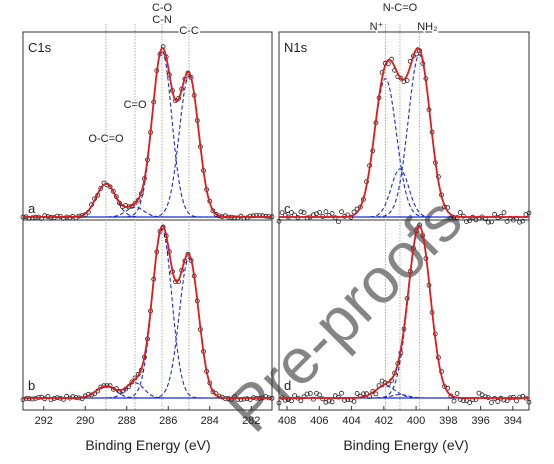 The height and width of the screenshot is (464, 554). Describe the element at coordinates (416, 421) in the screenshot. I see `x-tick-label-400: 400` at that location.